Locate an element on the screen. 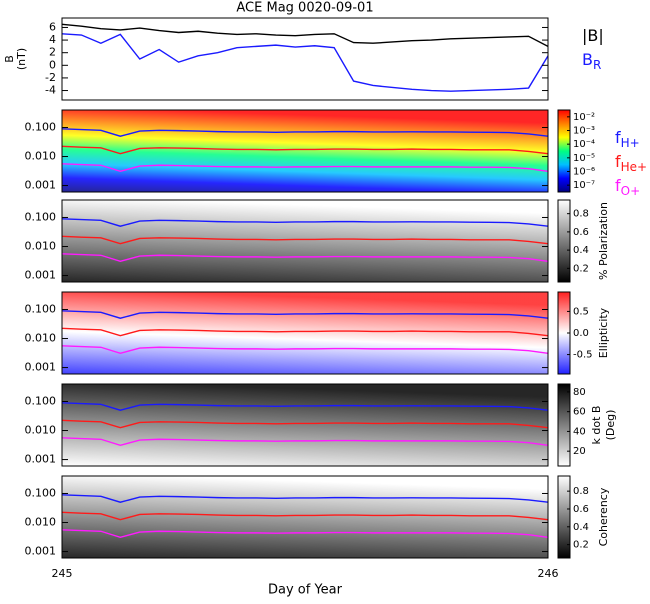 This screenshot has width=650, height=604. colorbar-tick-label: 40 is located at coordinates (579, 431).